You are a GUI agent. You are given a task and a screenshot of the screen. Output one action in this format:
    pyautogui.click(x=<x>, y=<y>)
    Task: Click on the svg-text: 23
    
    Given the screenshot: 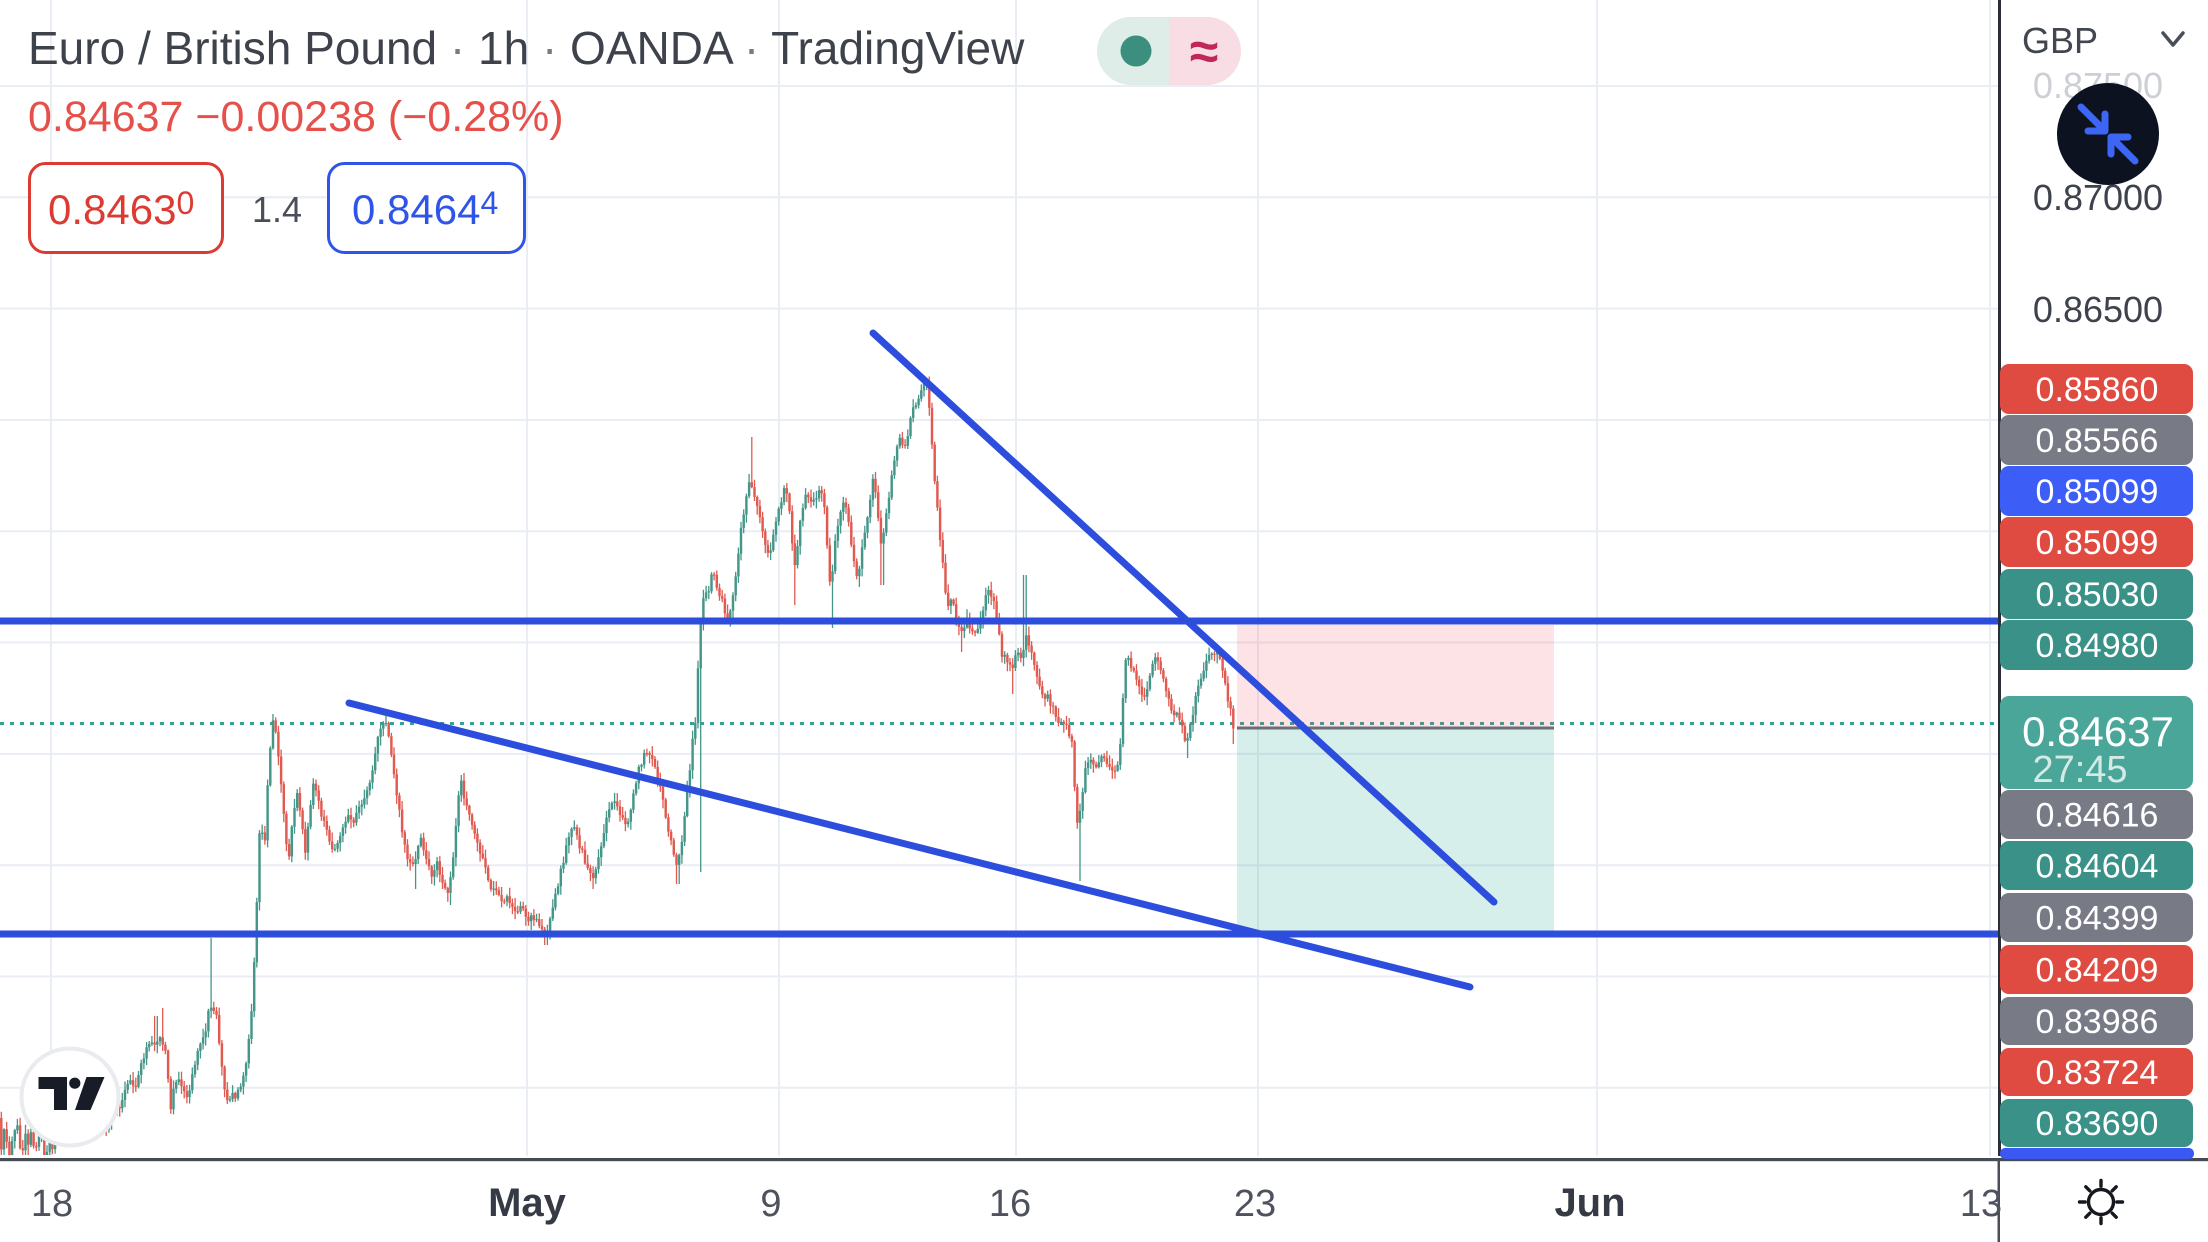 What is the action you would take?
    pyautogui.click(x=1255, y=1204)
    